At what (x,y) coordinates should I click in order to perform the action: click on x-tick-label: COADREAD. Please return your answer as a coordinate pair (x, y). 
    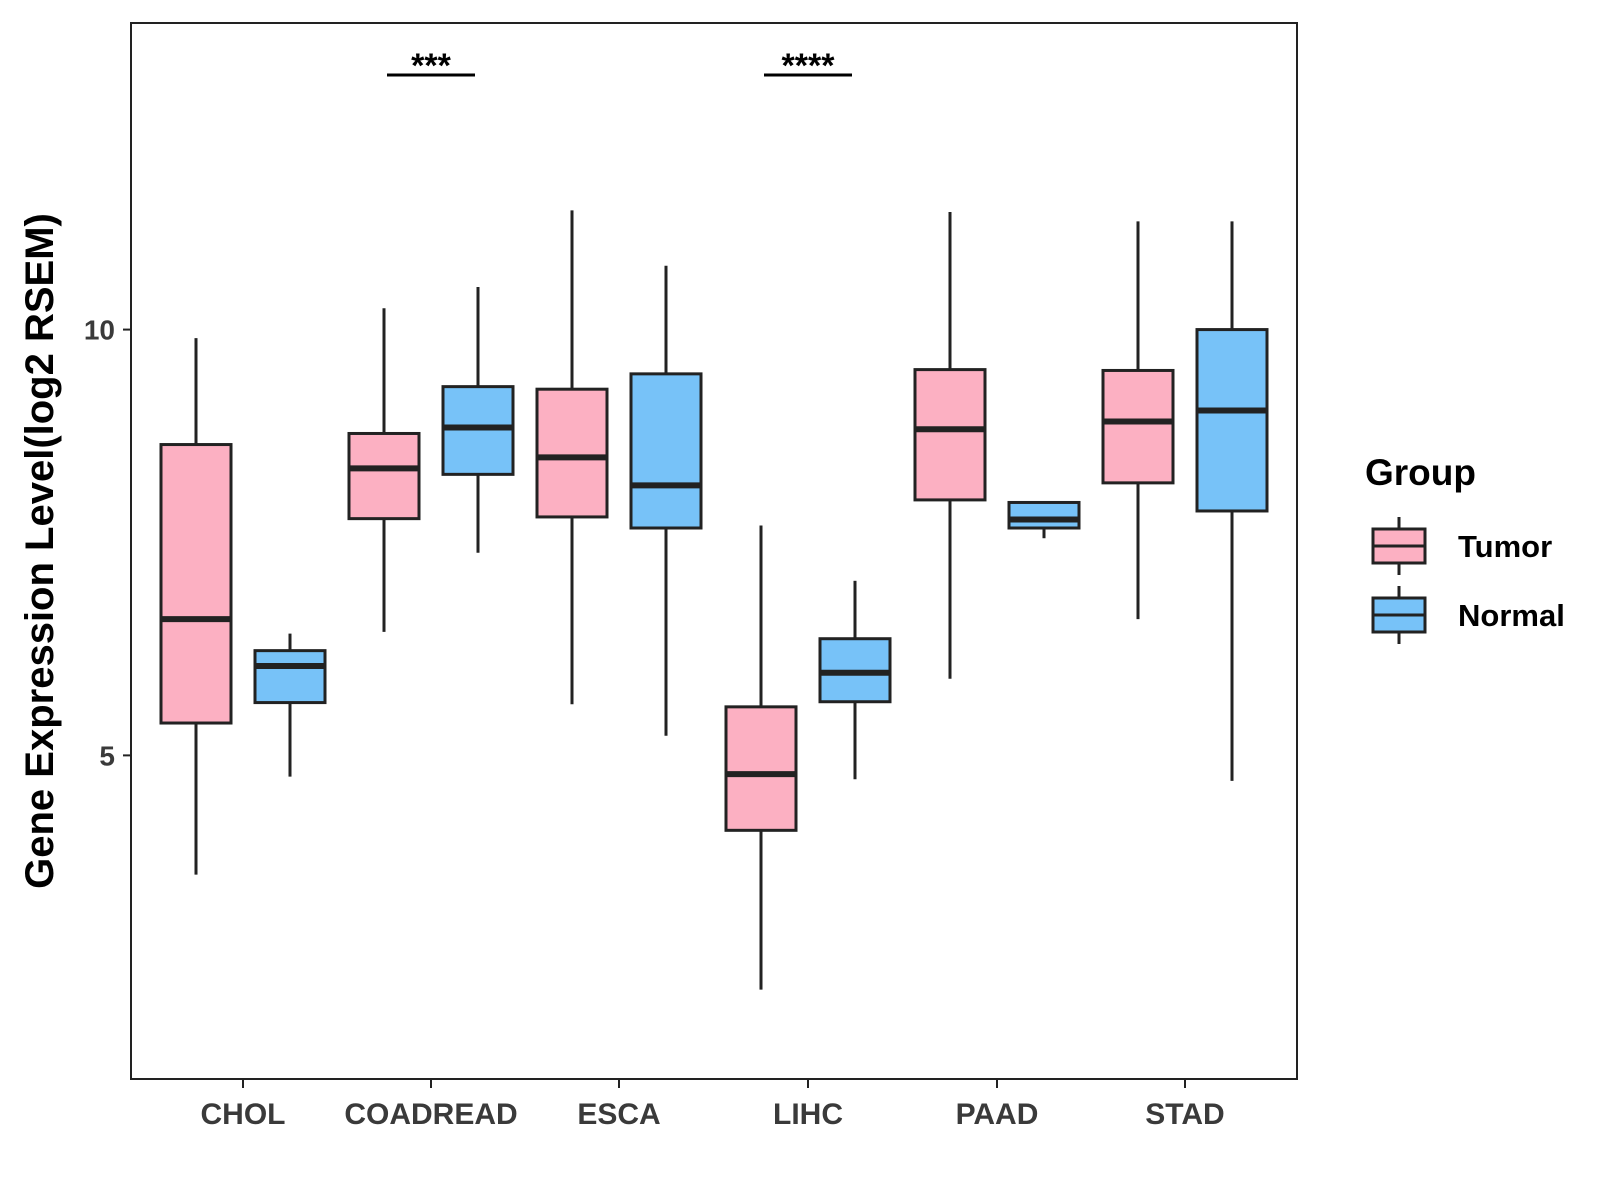
    Looking at the image, I should click on (430, 1114).